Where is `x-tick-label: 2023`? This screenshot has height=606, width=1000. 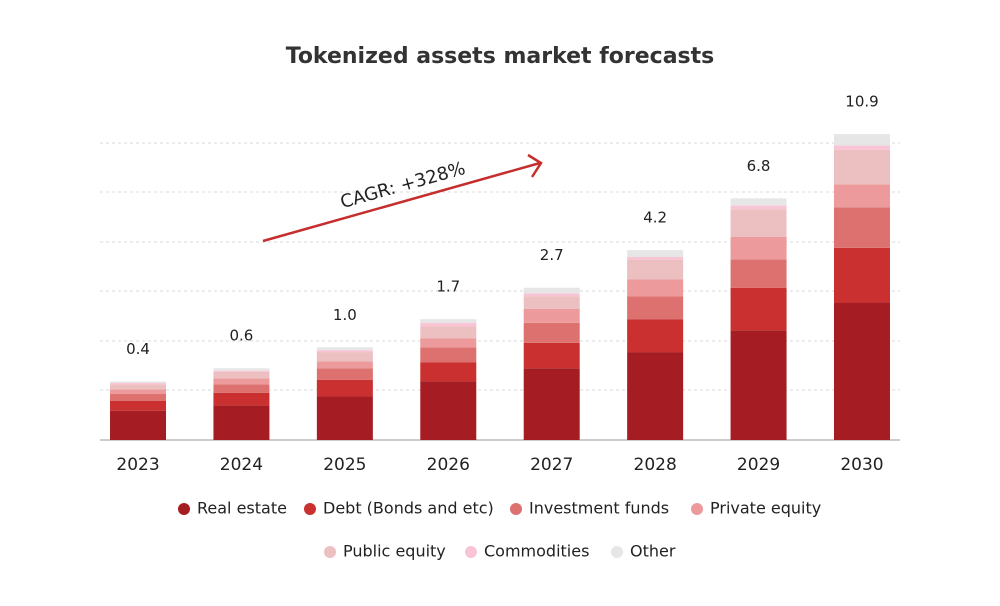 x-tick-label: 2023 is located at coordinates (137, 465).